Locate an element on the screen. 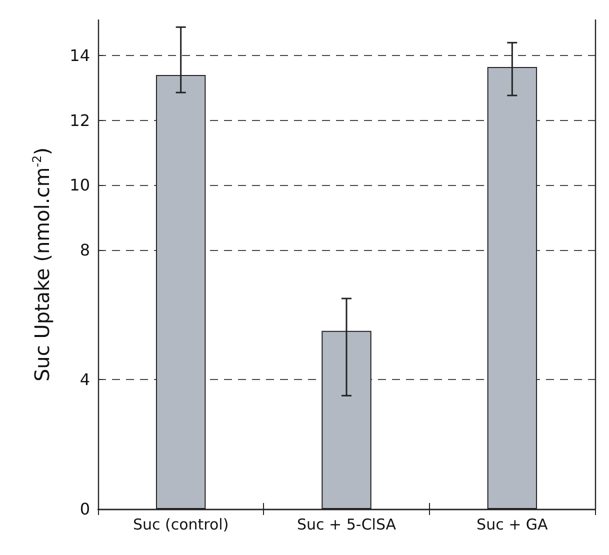  y-tick-label: 12 is located at coordinates (80, 120).